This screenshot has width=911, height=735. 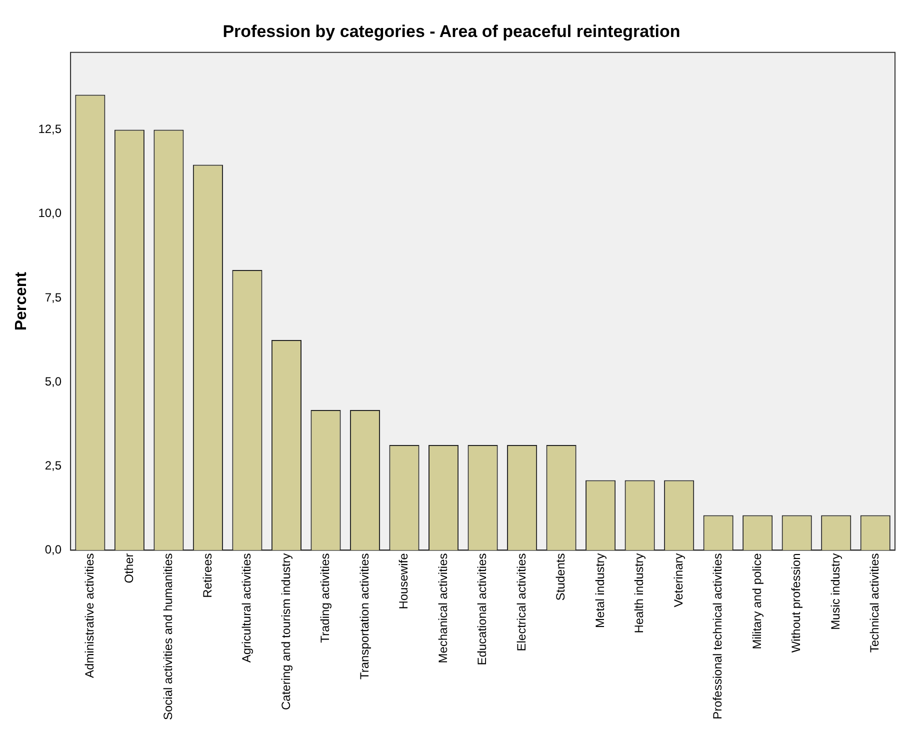 What do you see at coordinates (21, 301) in the screenshot?
I see `y-axis-title: Percent` at bounding box center [21, 301].